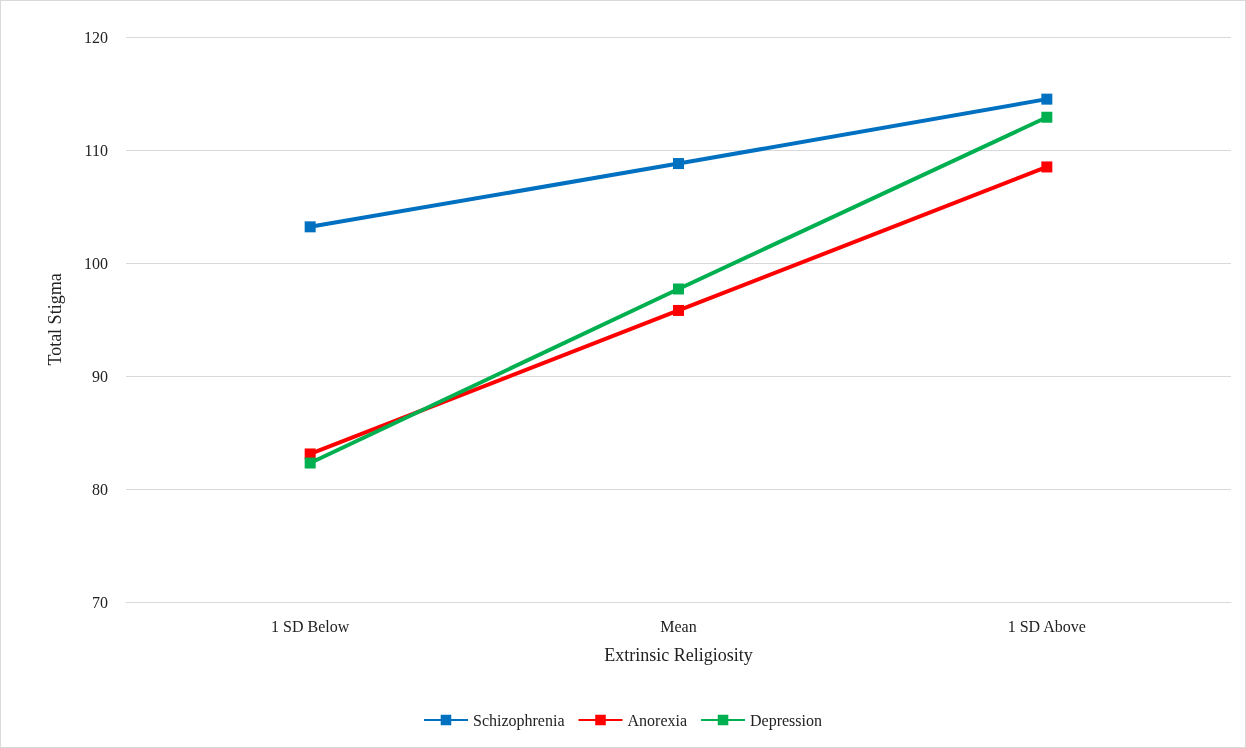 The width and height of the screenshot is (1246, 748). I want to click on legend-label: Depression, so click(786, 720).